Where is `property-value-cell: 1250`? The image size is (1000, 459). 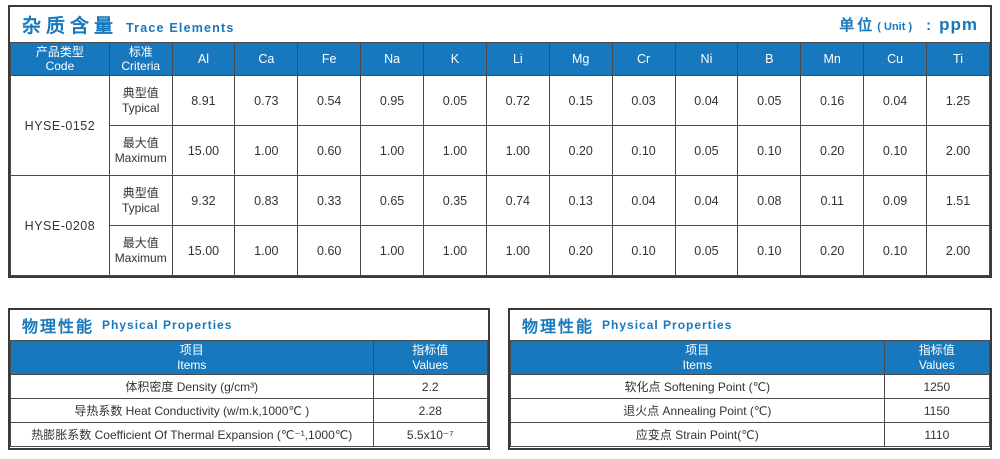 property-value-cell: 1250 is located at coordinates (937, 386).